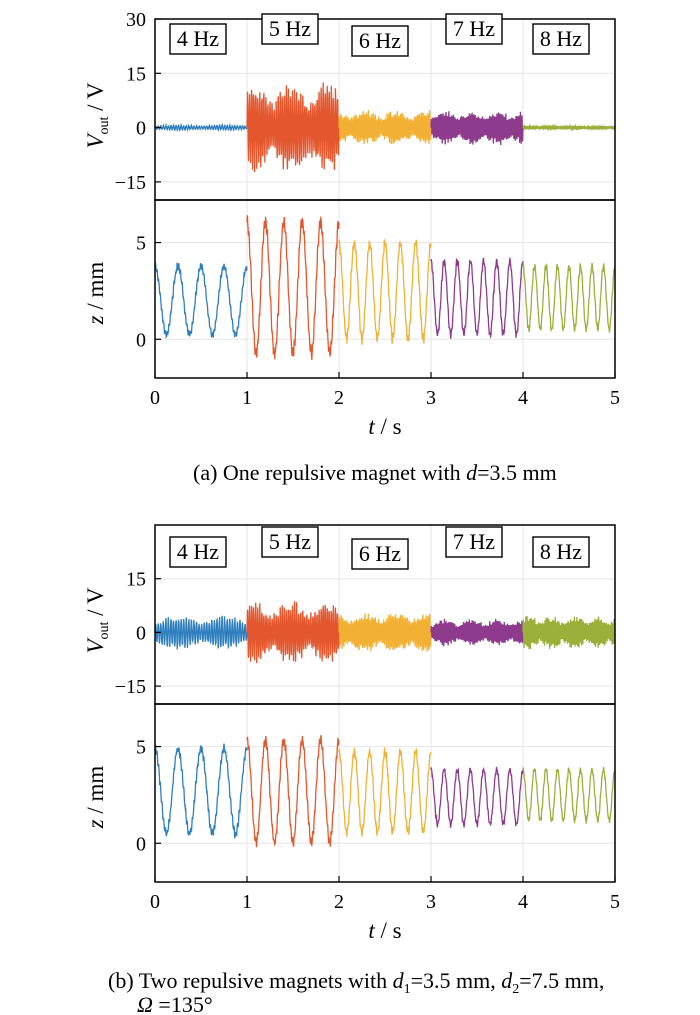 This screenshot has width=700, height=1015. I want to click on caption-line-2: Ω =135°, so click(175, 1003).